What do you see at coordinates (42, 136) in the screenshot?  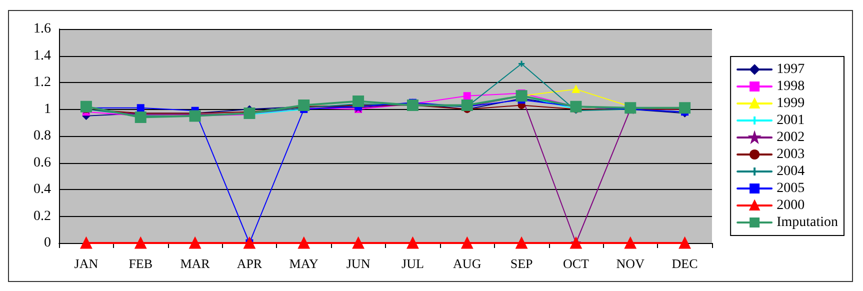 I see `y-tick-label: 0.8` at bounding box center [42, 136].